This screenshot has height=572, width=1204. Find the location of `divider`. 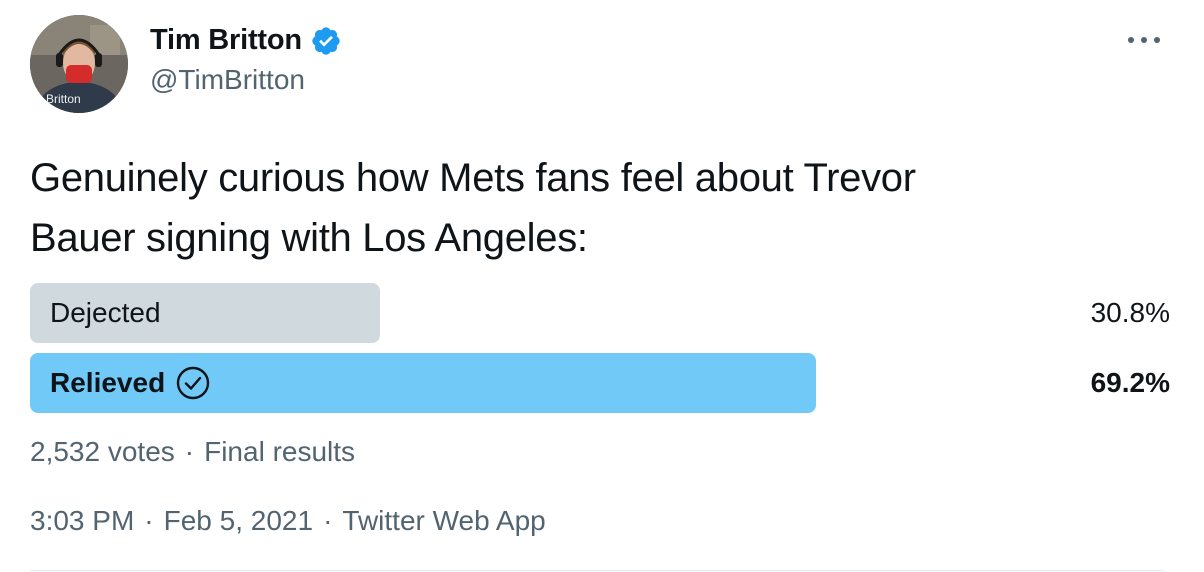

divider is located at coordinates (597, 570).